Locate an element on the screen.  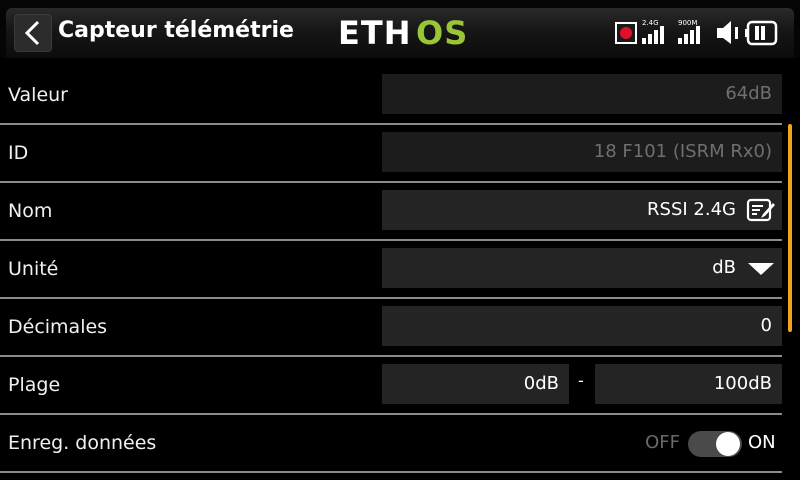
row-id: ID 18 F101 (ISRM Rx0) is located at coordinates (391, 154).